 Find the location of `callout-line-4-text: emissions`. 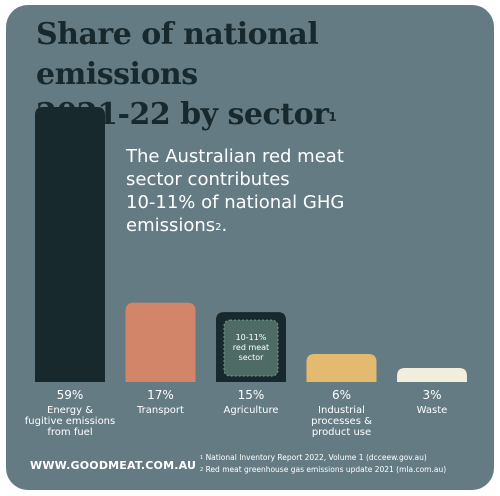

callout-line-4-text: emissions is located at coordinates (171, 225).